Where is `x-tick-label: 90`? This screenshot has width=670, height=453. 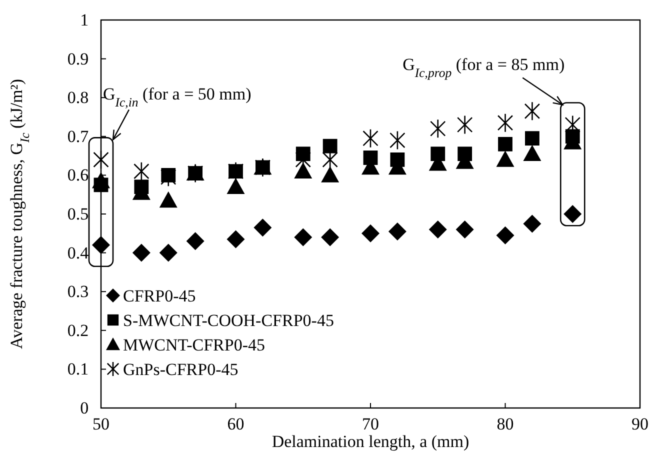 x-tick-label: 90 is located at coordinates (640, 424).